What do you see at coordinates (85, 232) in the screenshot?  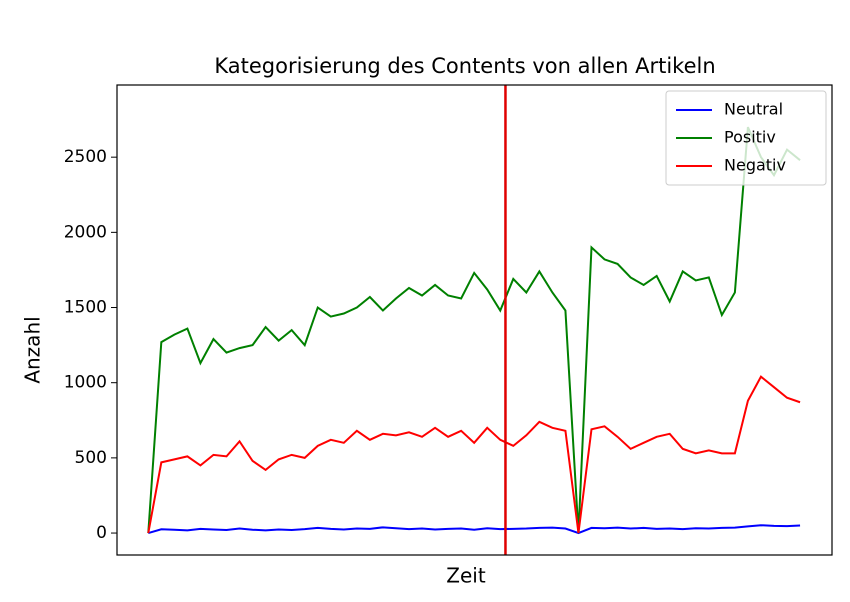 I see `y-tick-label: 2000` at bounding box center [85, 232].